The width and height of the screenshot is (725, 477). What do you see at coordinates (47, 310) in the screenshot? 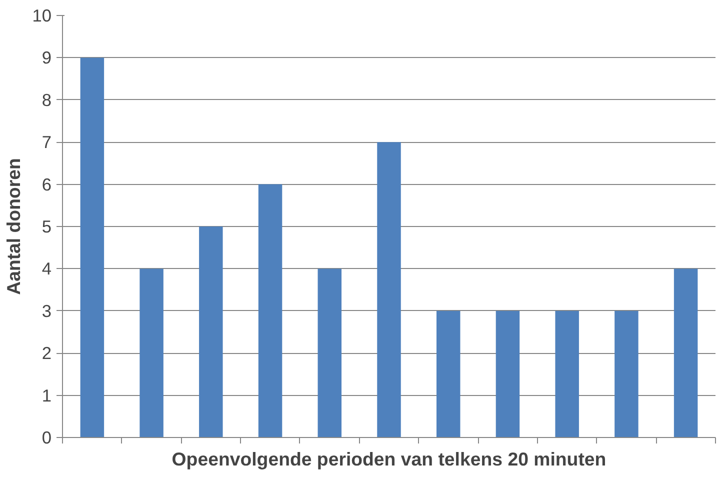
I see `y-tick-label: 3` at bounding box center [47, 310].